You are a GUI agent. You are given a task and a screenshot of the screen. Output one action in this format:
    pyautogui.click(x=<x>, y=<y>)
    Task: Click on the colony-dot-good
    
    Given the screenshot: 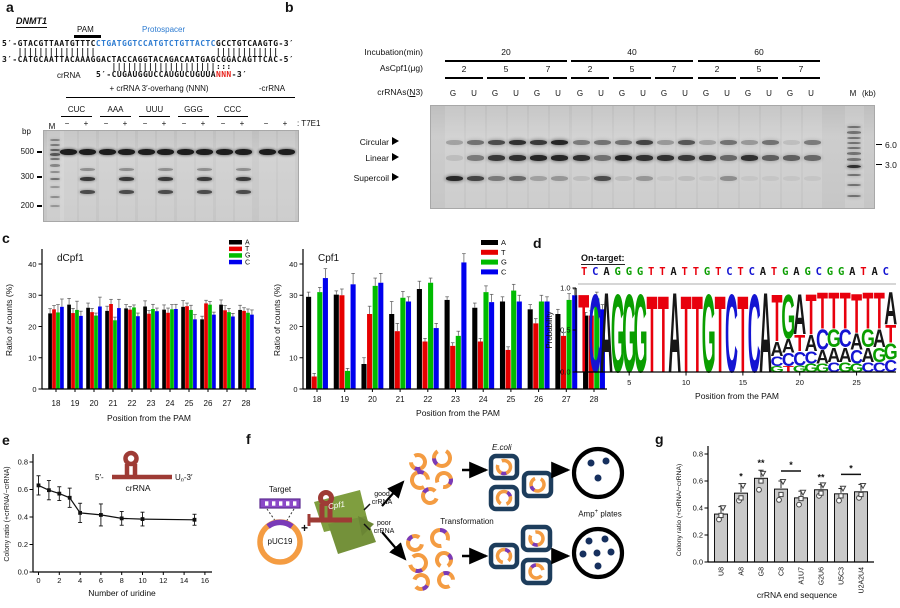 What is the action you would take?
    pyautogui.click(x=598, y=478)
    